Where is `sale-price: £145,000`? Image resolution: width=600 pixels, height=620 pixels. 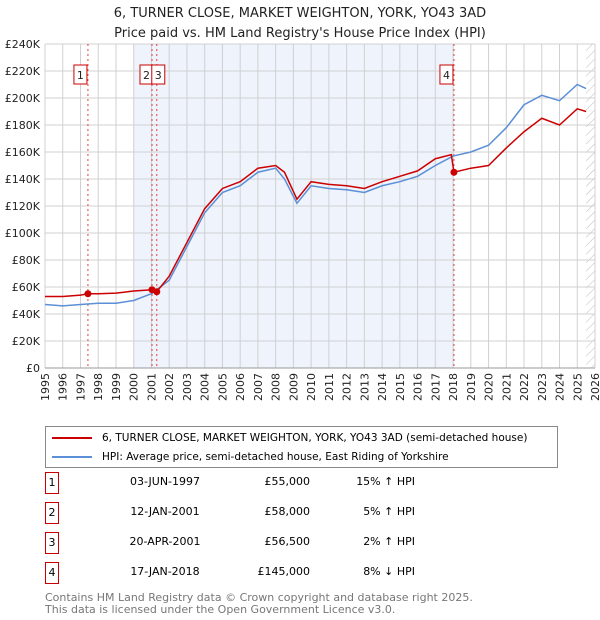
sale-price: £145,000 is located at coordinates (284, 571).